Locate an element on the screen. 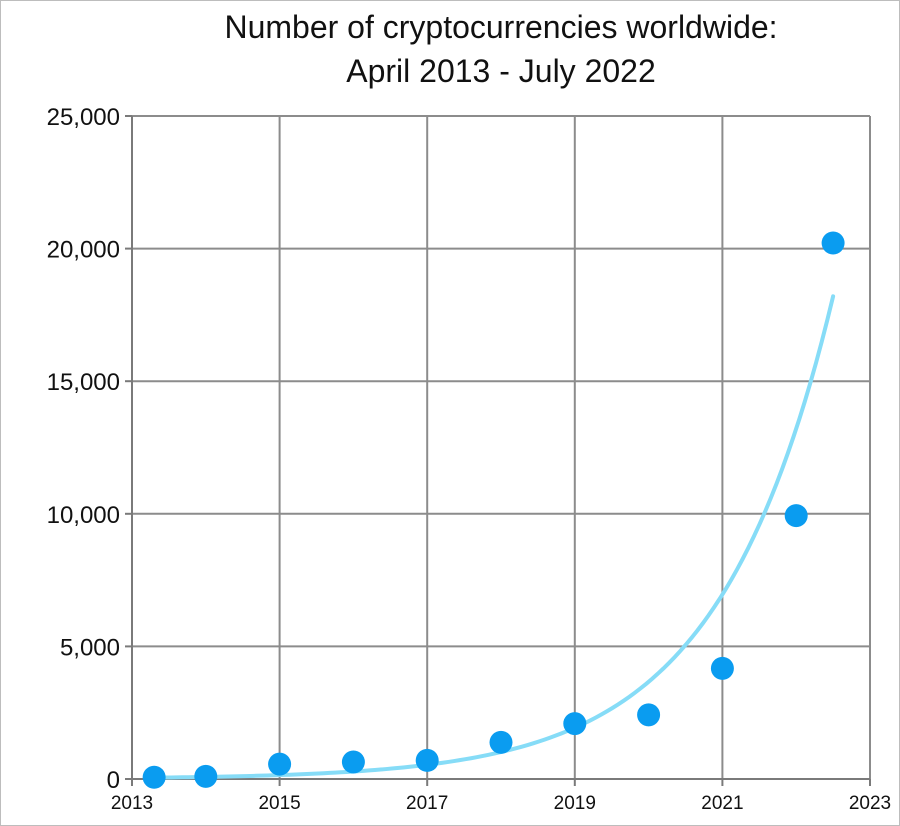 The height and width of the screenshot is (826, 900). chart-title-line-2: April 2013 - July 2022 is located at coordinates (501, 71).